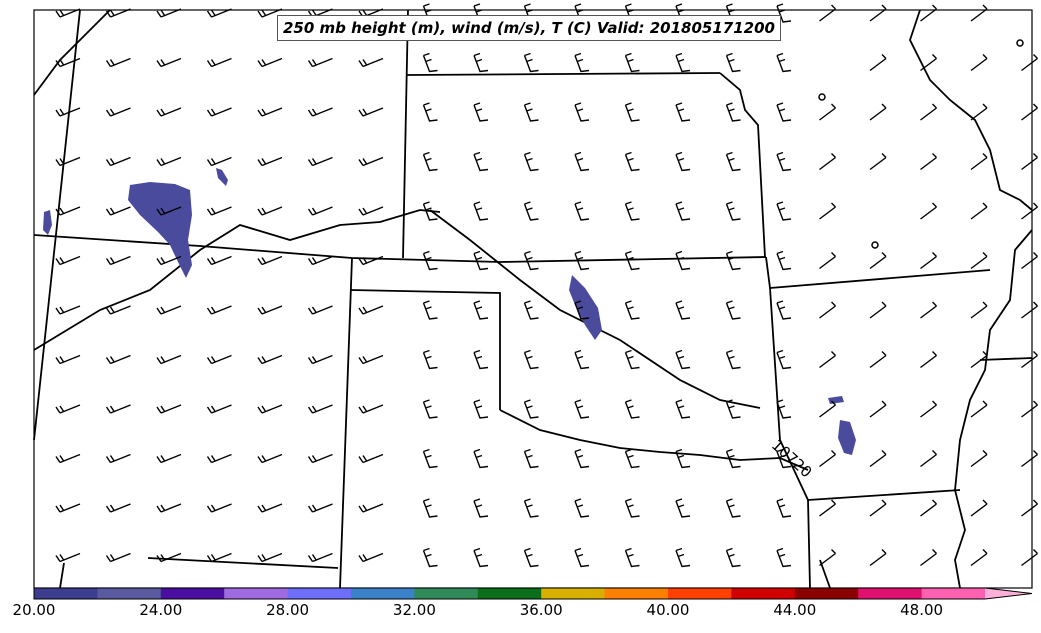  What do you see at coordinates (541, 610) in the screenshot?
I see `colorbar-tick-label: 36.00` at bounding box center [541, 610].